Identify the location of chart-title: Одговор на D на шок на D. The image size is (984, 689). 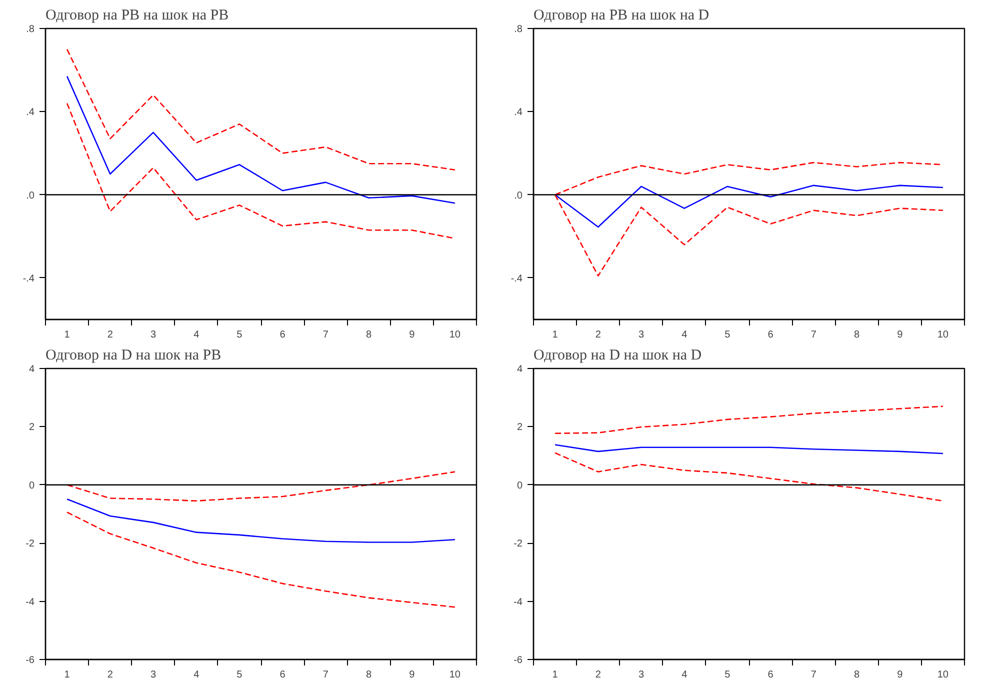
(618, 356).